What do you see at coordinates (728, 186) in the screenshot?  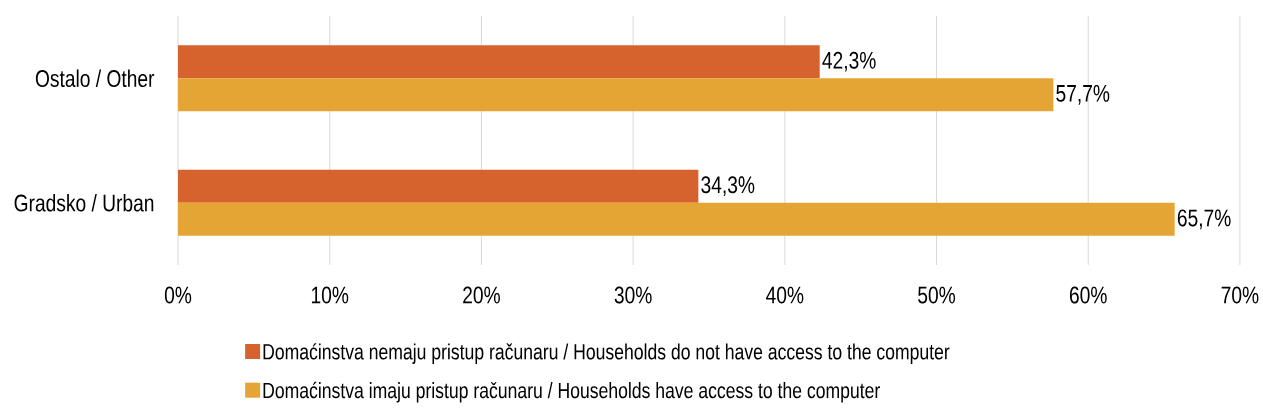 I see `data-label: 34,3%` at bounding box center [728, 186].